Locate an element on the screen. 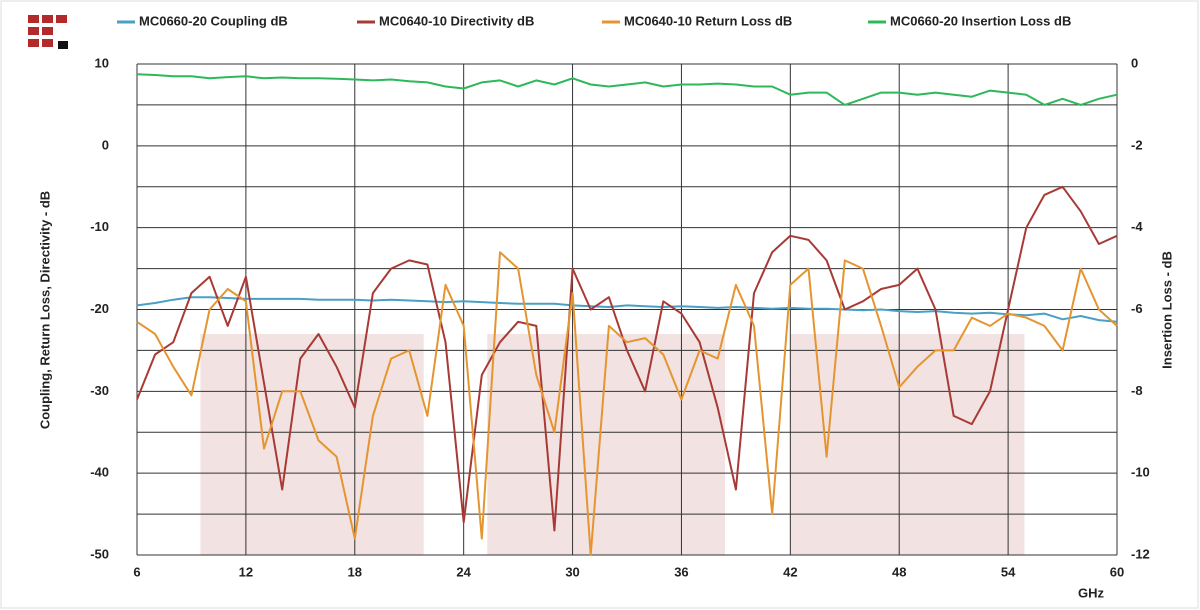  legend-label: MC0660-20 Insertion Loss dB is located at coordinates (980, 20).